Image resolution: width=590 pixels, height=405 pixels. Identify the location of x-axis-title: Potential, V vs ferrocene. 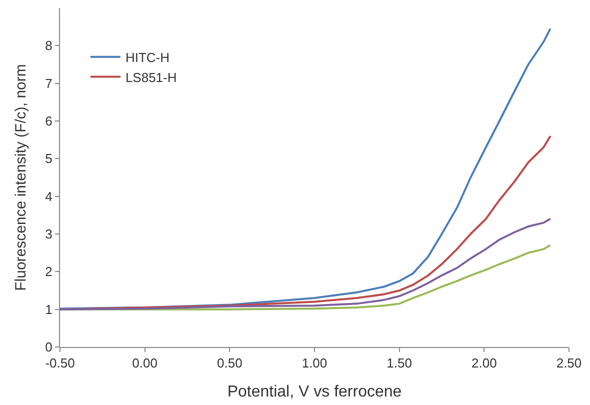
(314, 391).